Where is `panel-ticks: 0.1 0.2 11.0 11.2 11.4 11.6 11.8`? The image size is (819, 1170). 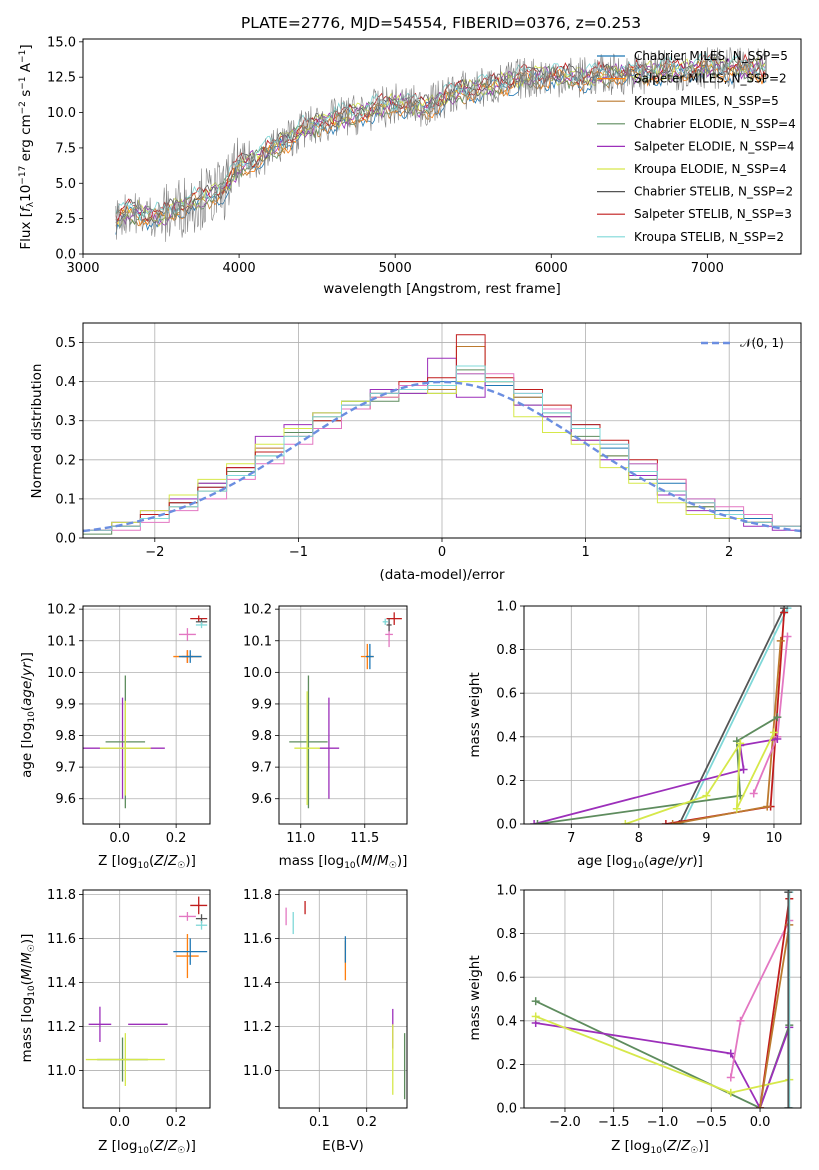
panel-ticks: 0.1 0.2 11.0 11.2 11.4 11.6 11.8 is located at coordinates (310, 1009).